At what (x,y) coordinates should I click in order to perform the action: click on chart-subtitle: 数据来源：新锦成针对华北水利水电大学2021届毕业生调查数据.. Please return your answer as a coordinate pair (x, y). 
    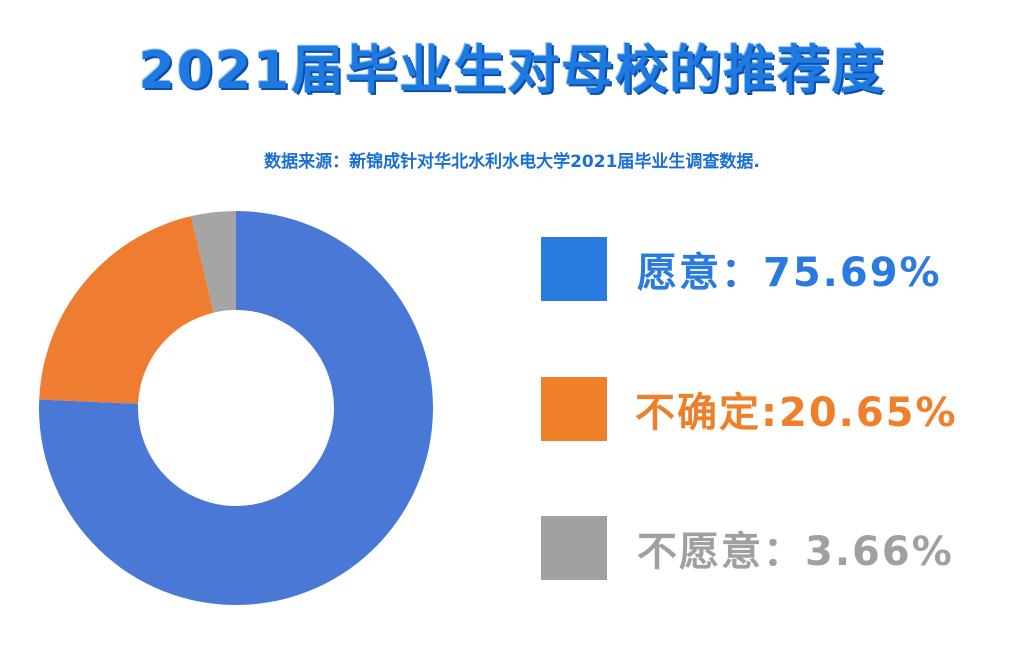
    Looking at the image, I should click on (512, 162).